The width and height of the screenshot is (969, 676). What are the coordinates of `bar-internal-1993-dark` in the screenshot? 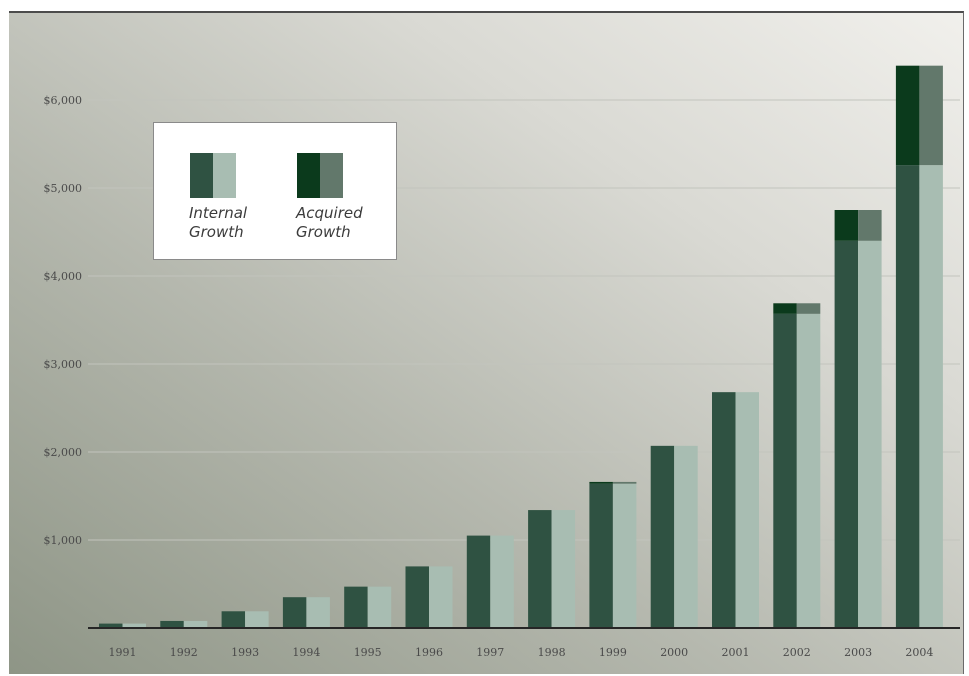 It's located at (233, 619).